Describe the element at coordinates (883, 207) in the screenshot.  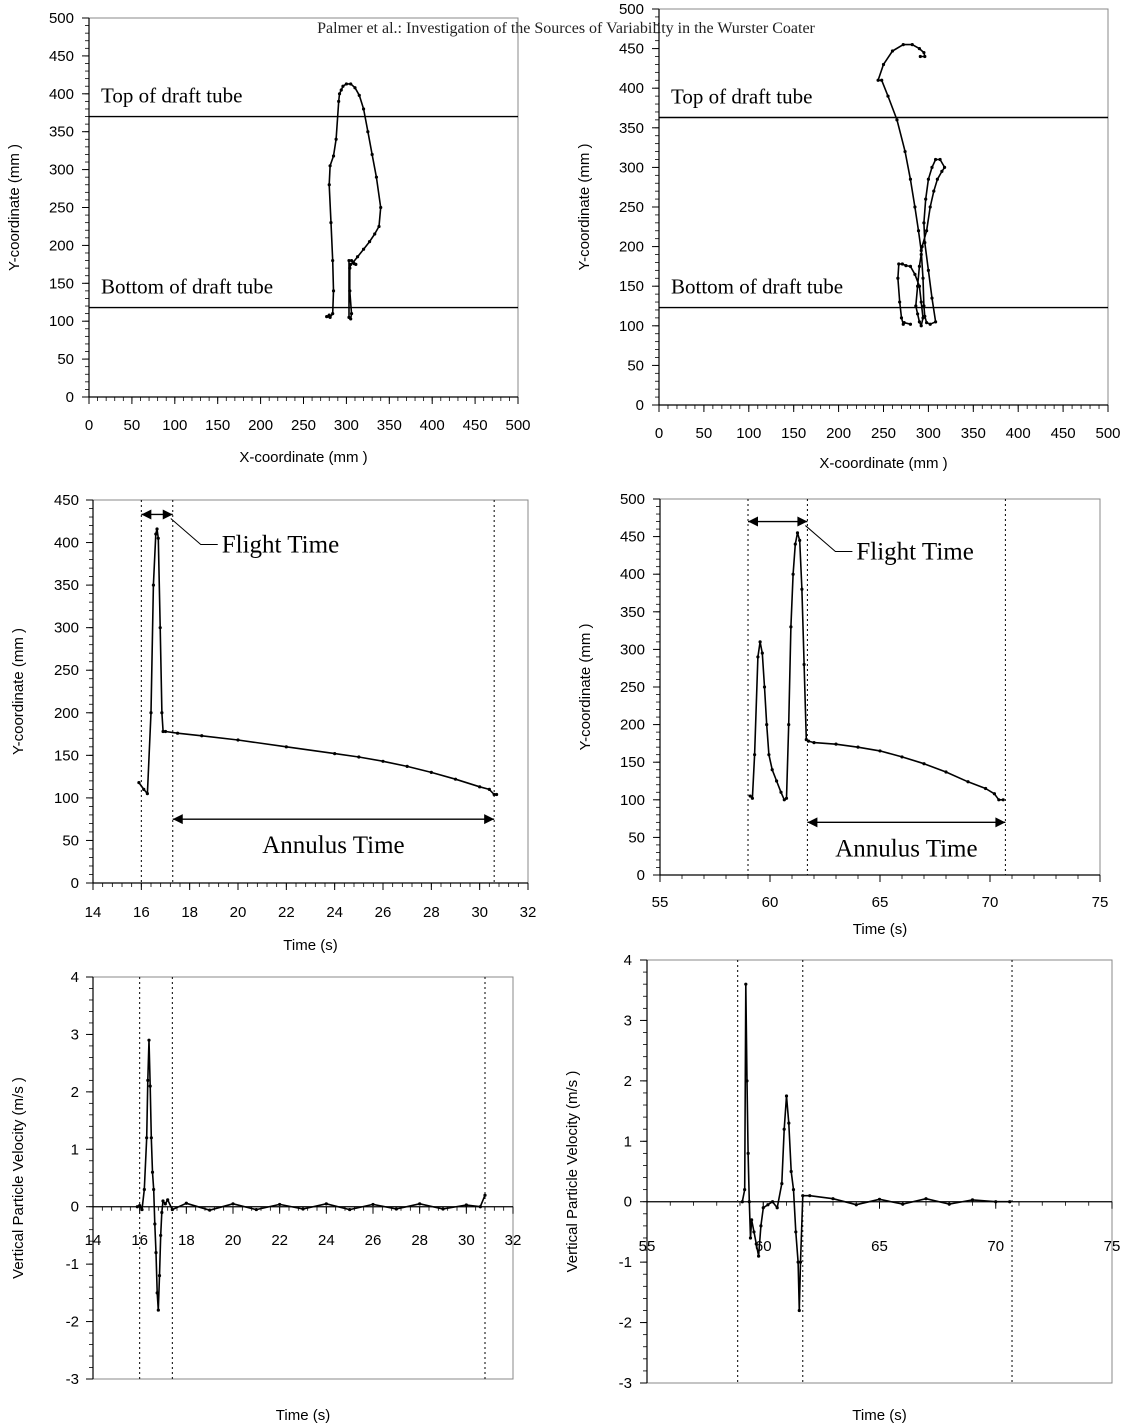
I see `trajectory-right-plot-frame` at that location.